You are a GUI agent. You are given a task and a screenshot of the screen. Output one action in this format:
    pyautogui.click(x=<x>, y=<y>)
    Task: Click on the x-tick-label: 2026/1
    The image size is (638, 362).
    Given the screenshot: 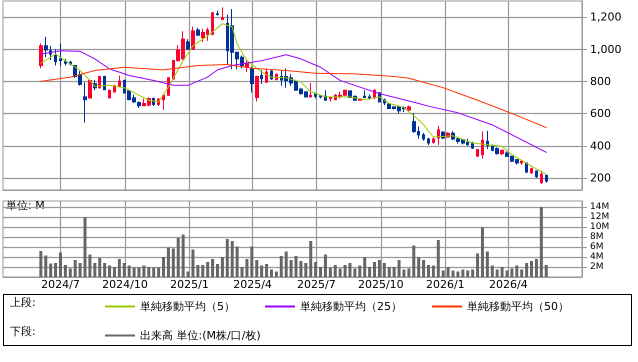 What is the action you would take?
    pyautogui.click(x=445, y=284)
    